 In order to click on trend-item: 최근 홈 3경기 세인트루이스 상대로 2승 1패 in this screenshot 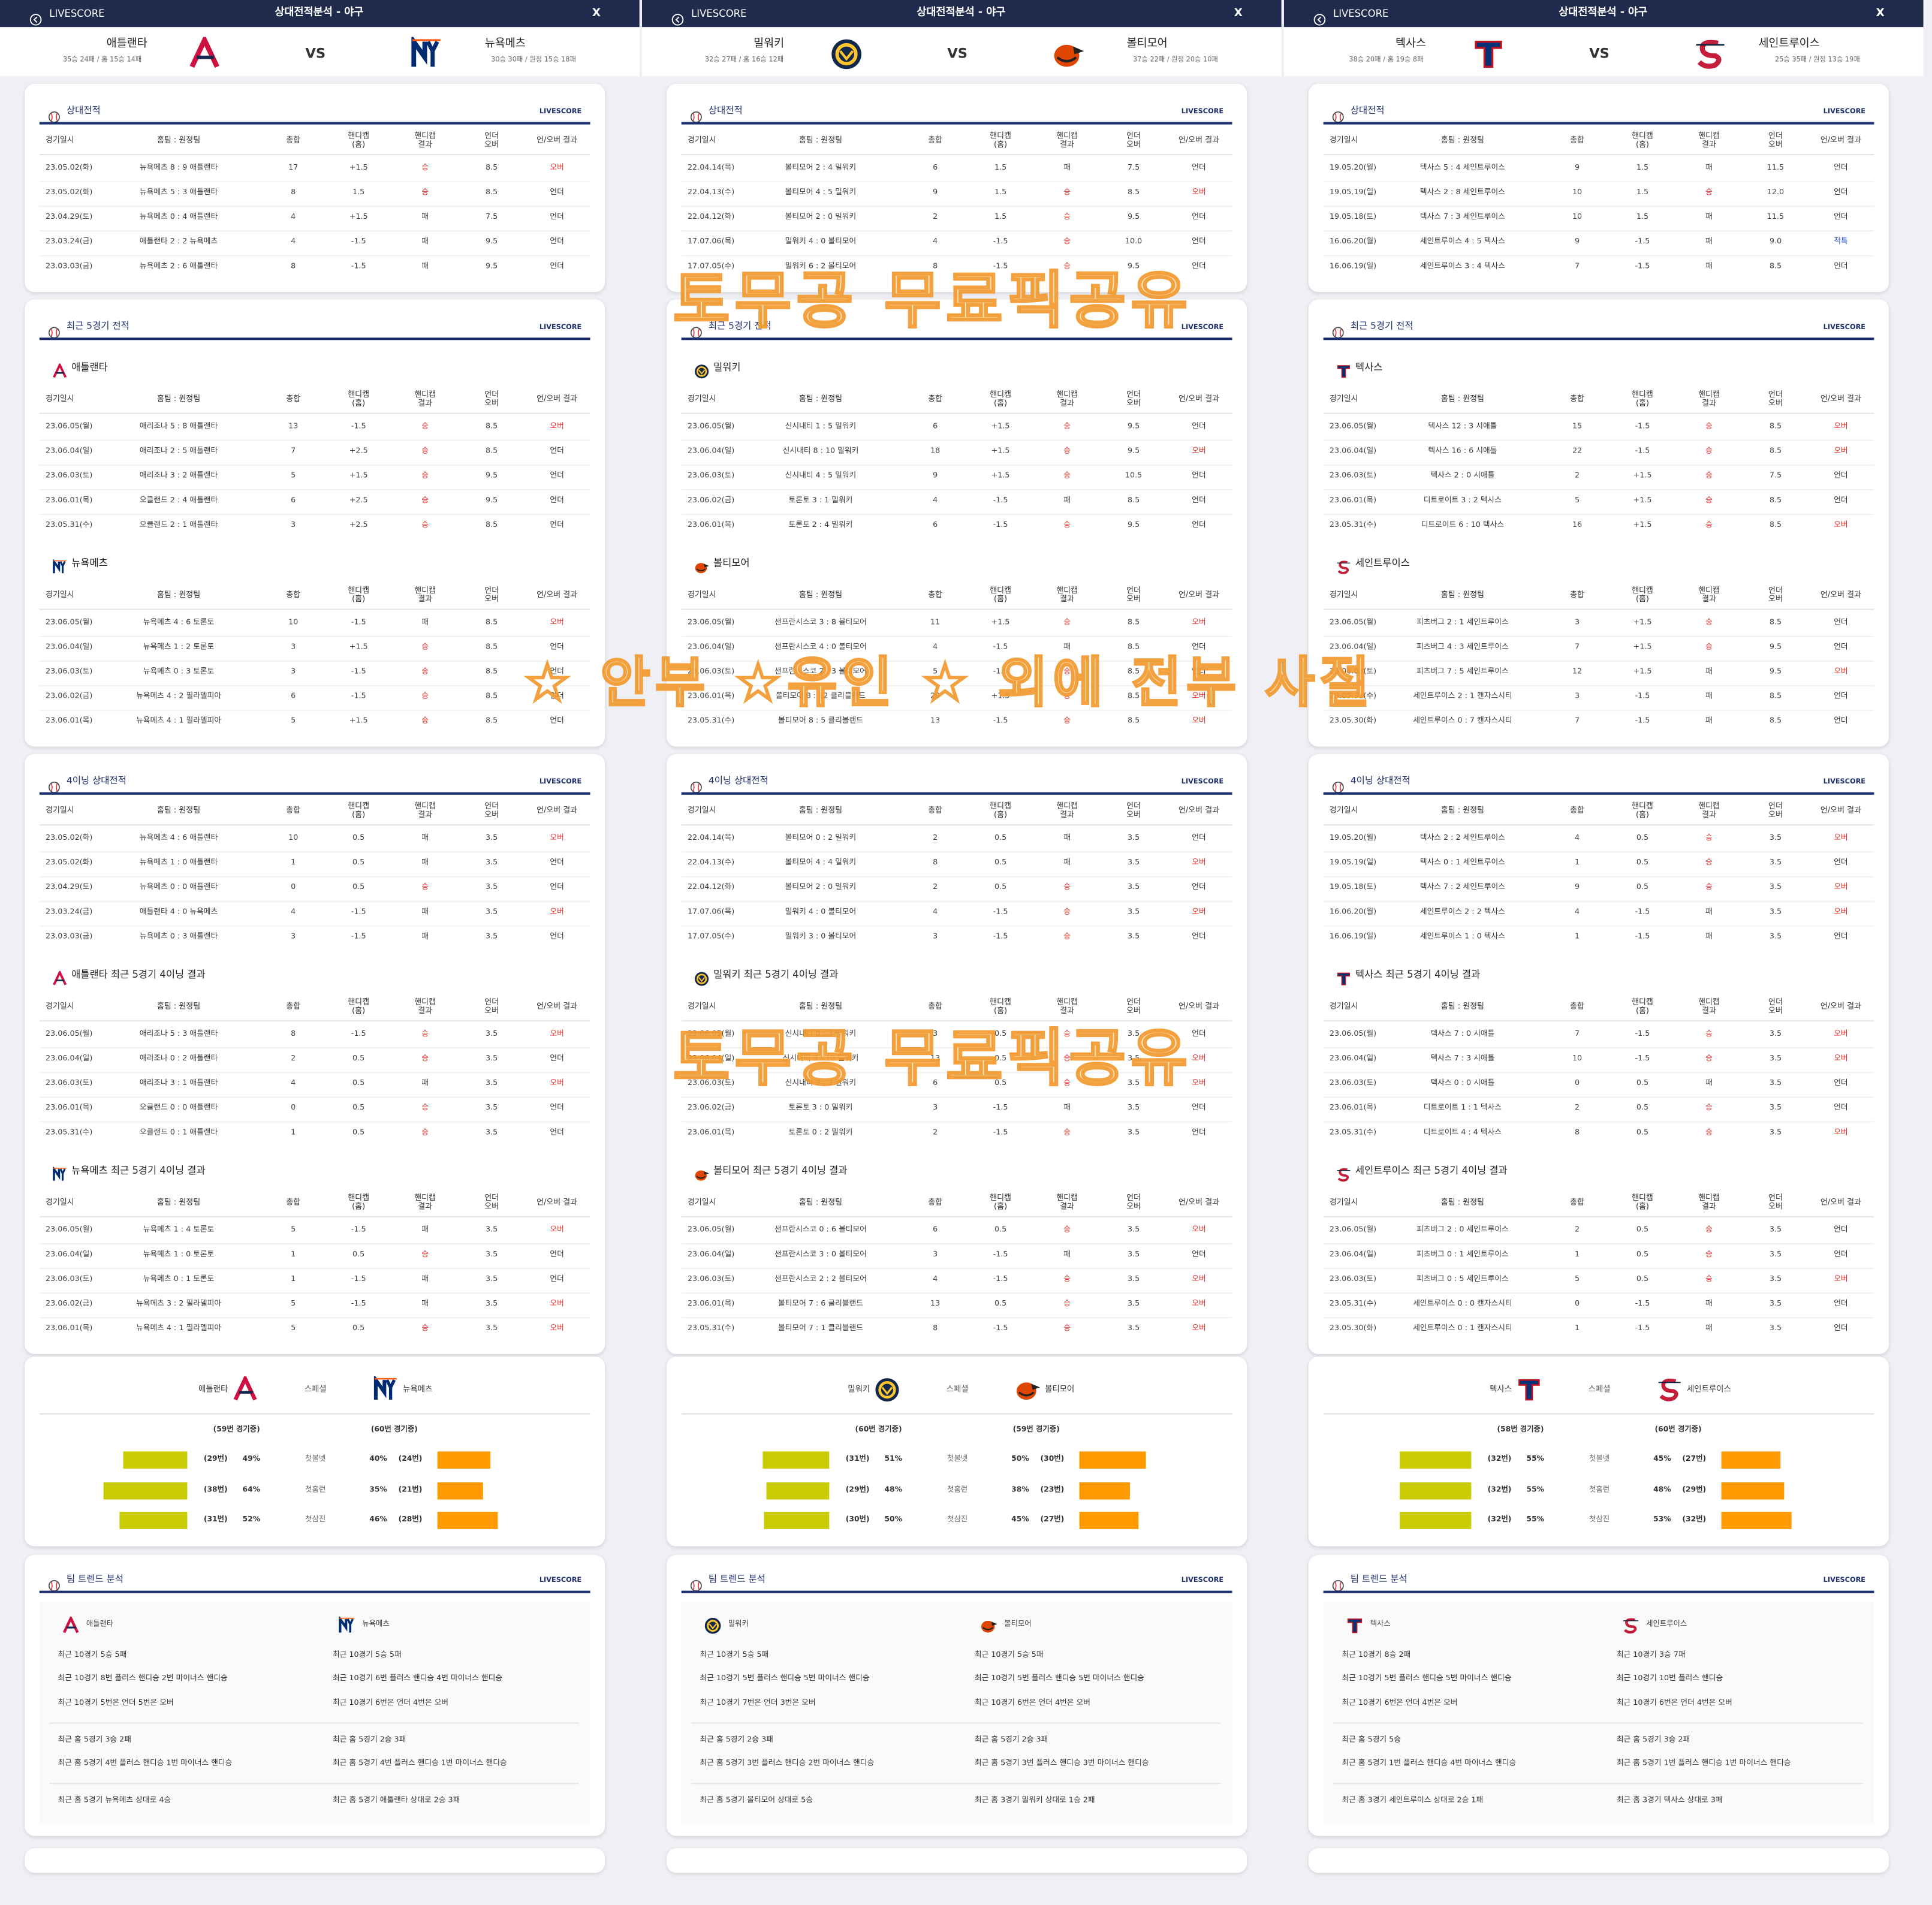, I will do `click(1413, 1800)`.